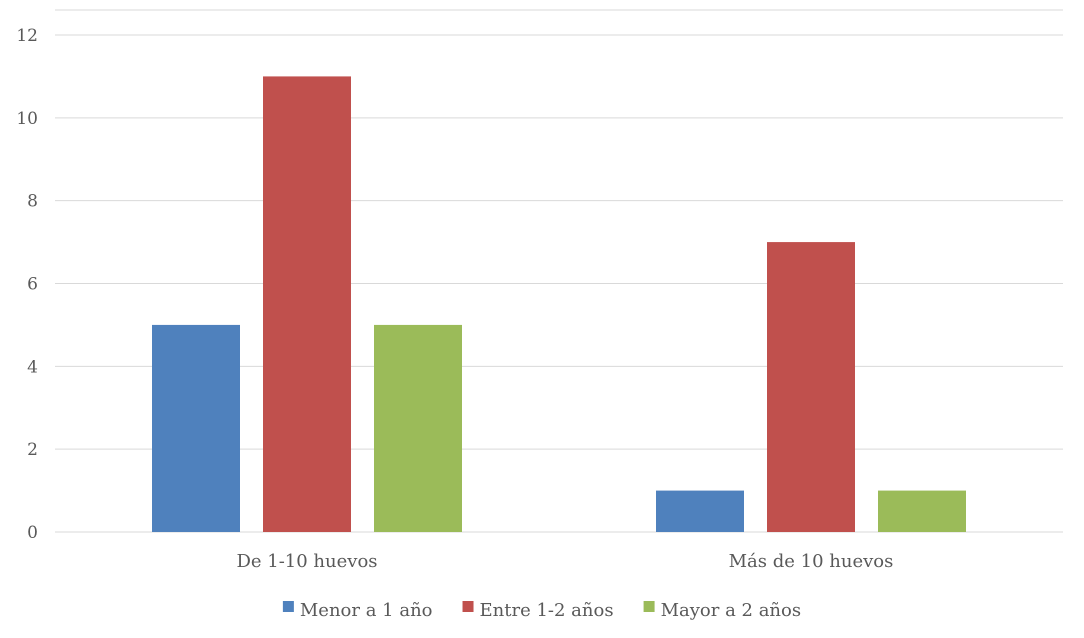  What do you see at coordinates (811, 561) in the screenshot?
I see `x-category-label: Más de 10 huevos` at bounding box center [811, 561].